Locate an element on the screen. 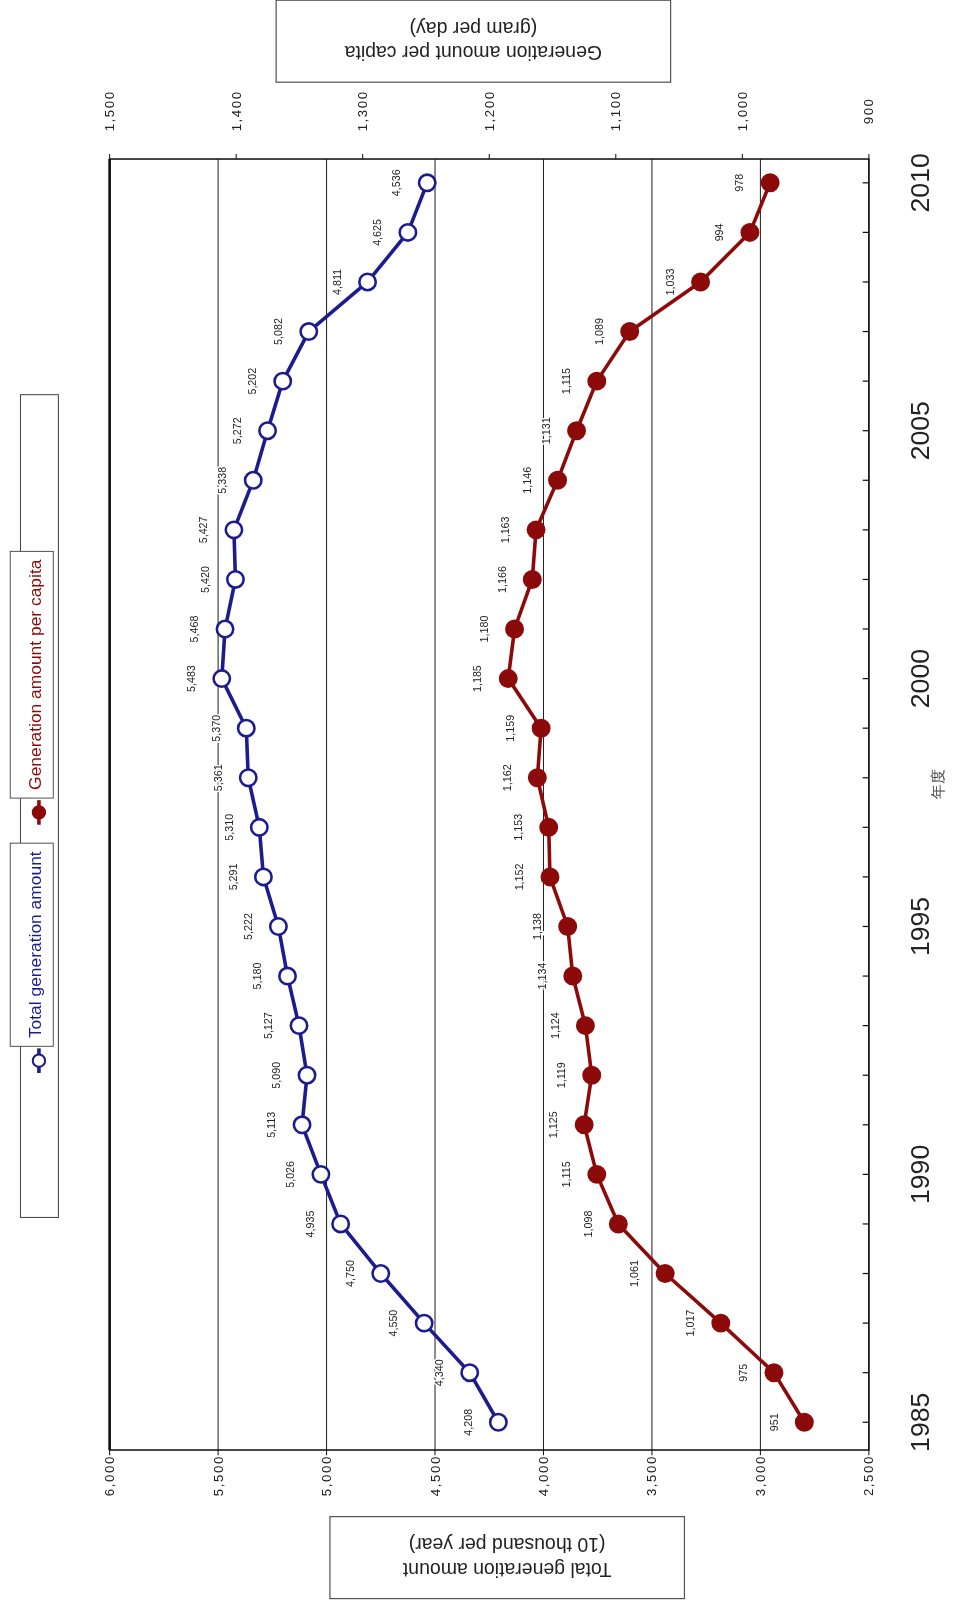  x-tick-label: 3,500 is located at coordinates (652, 1476).